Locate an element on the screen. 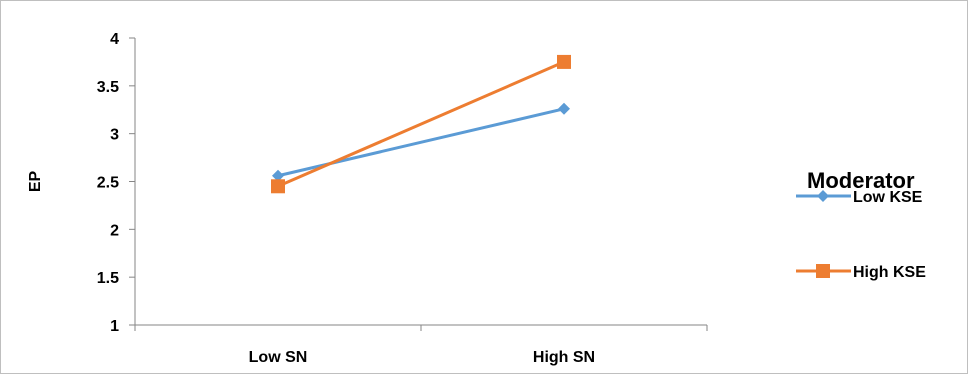 The width and height of the screenshot is (968, 374). y-axis-title: EP is located at coordinates (35, 182).